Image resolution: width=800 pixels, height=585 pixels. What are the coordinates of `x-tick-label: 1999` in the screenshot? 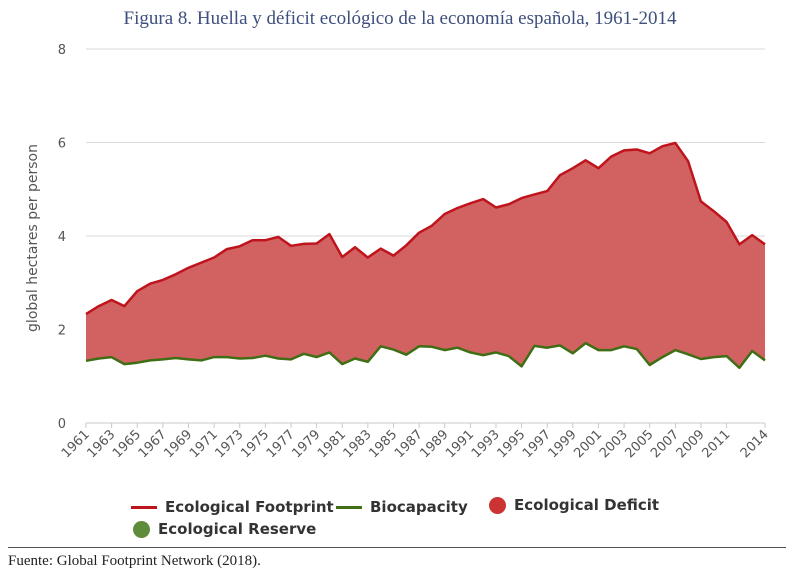 It's located at (563, 444).